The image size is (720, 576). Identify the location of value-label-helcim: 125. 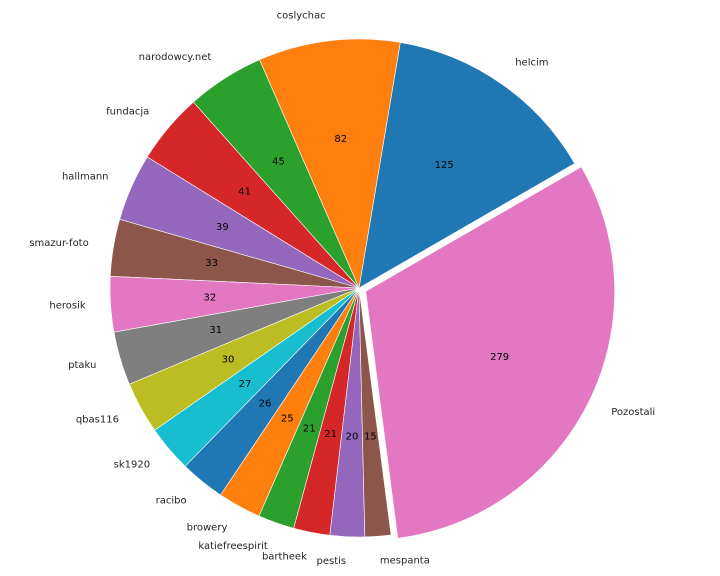
(444, 165).